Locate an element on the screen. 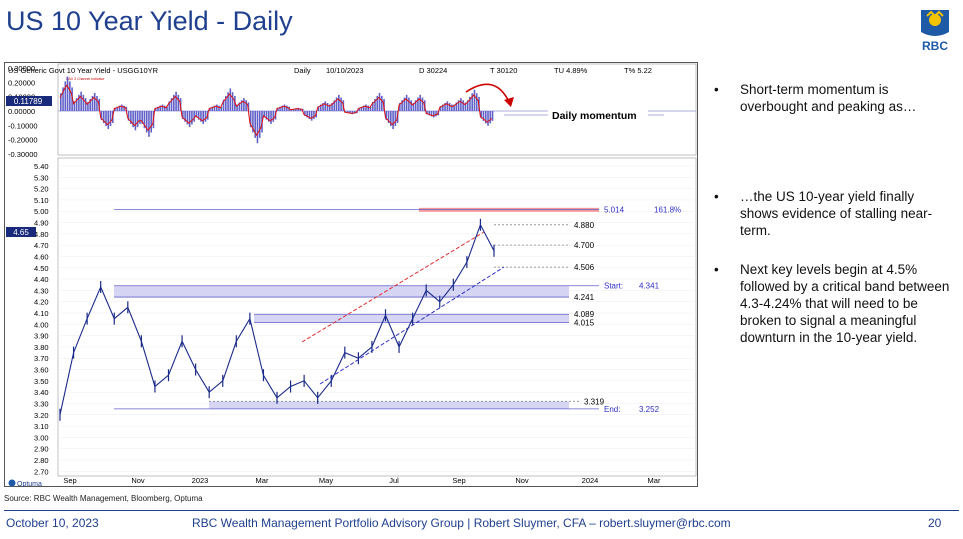 The height and width of the screenshot is (539, 963). momentum-tick-label: 0.30000 is located at coordinates (21, 68).